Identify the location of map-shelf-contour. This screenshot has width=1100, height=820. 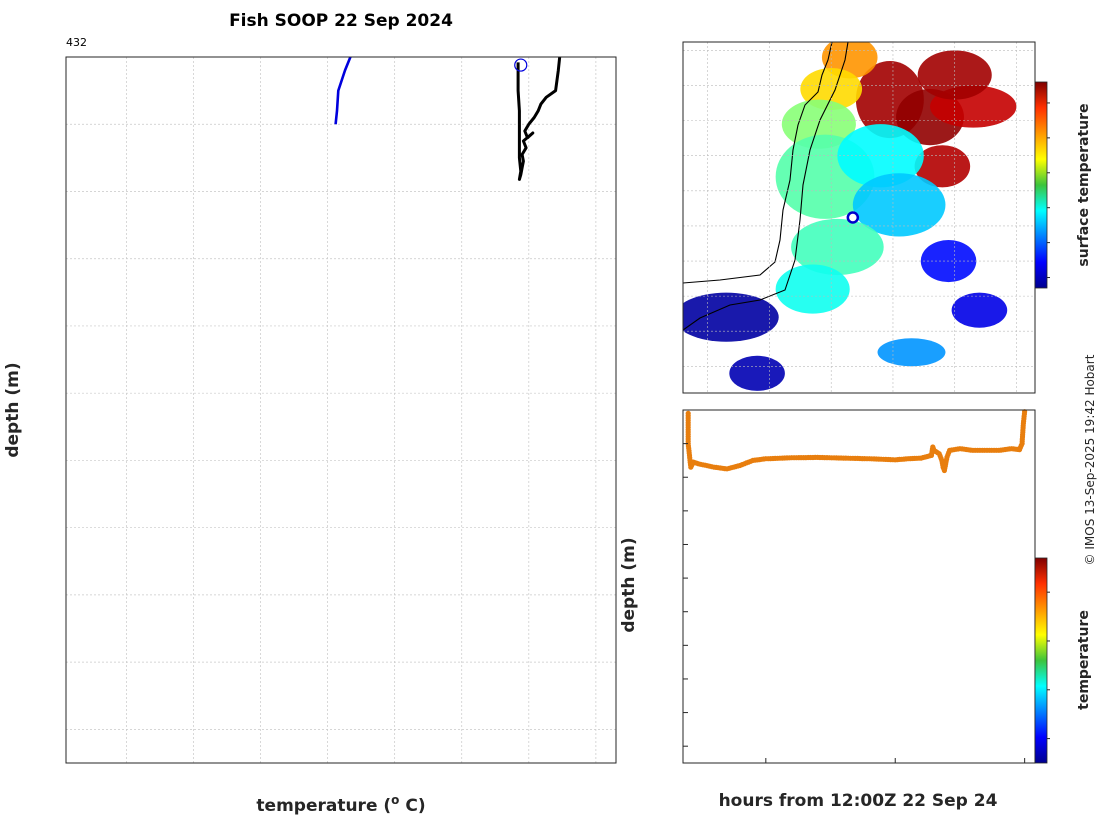
(766, 186).